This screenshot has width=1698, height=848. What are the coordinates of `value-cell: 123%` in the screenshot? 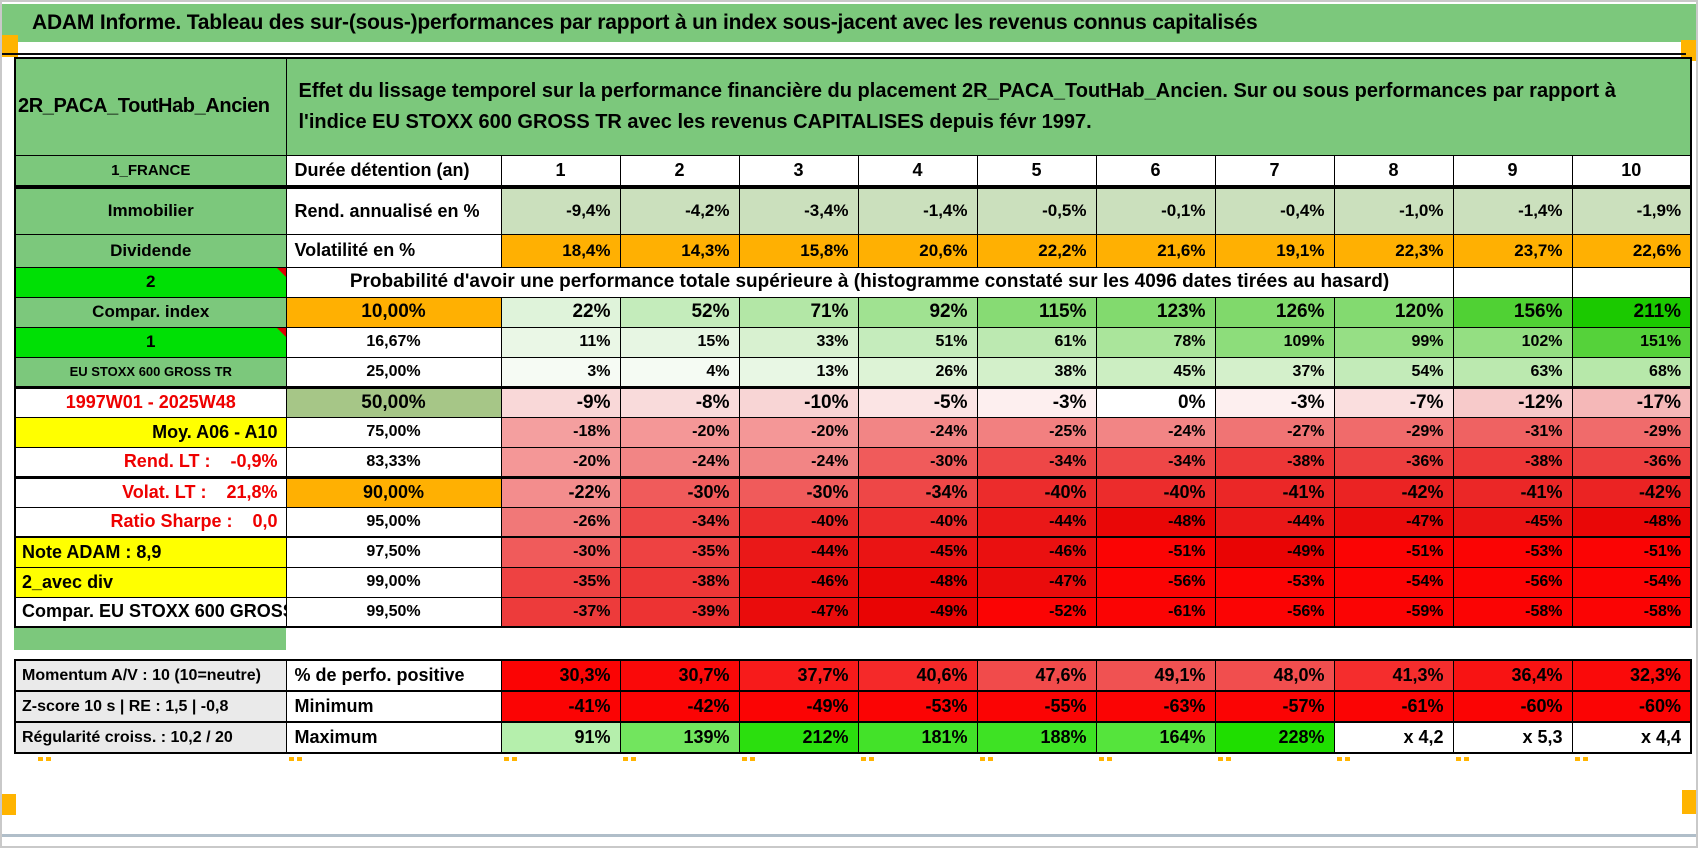 It's located at (1155, 312).